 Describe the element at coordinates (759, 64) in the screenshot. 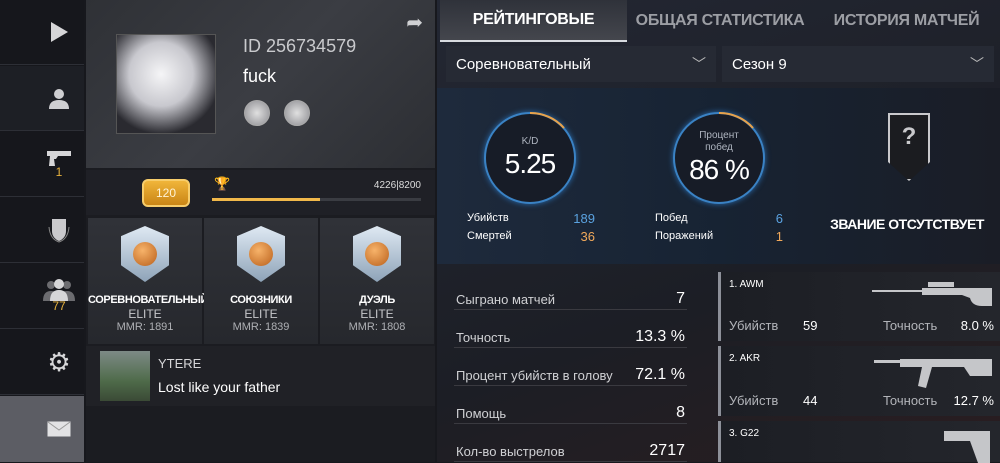

I see `season-select-value: Сезон 9` at that location.